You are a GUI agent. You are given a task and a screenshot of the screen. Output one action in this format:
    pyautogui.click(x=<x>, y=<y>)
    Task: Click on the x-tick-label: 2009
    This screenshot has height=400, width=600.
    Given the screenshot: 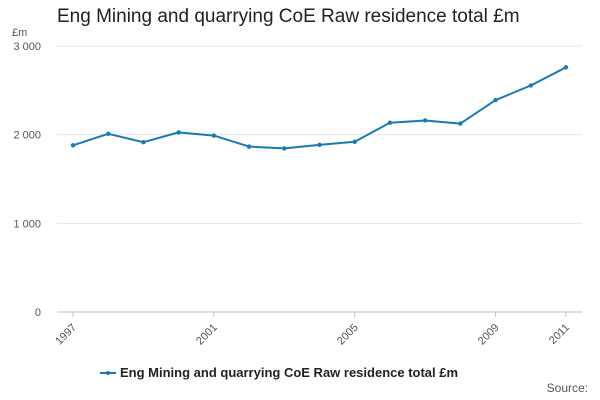 What is the action you would take?
    pyautogui.click(x=489, y=335)
    